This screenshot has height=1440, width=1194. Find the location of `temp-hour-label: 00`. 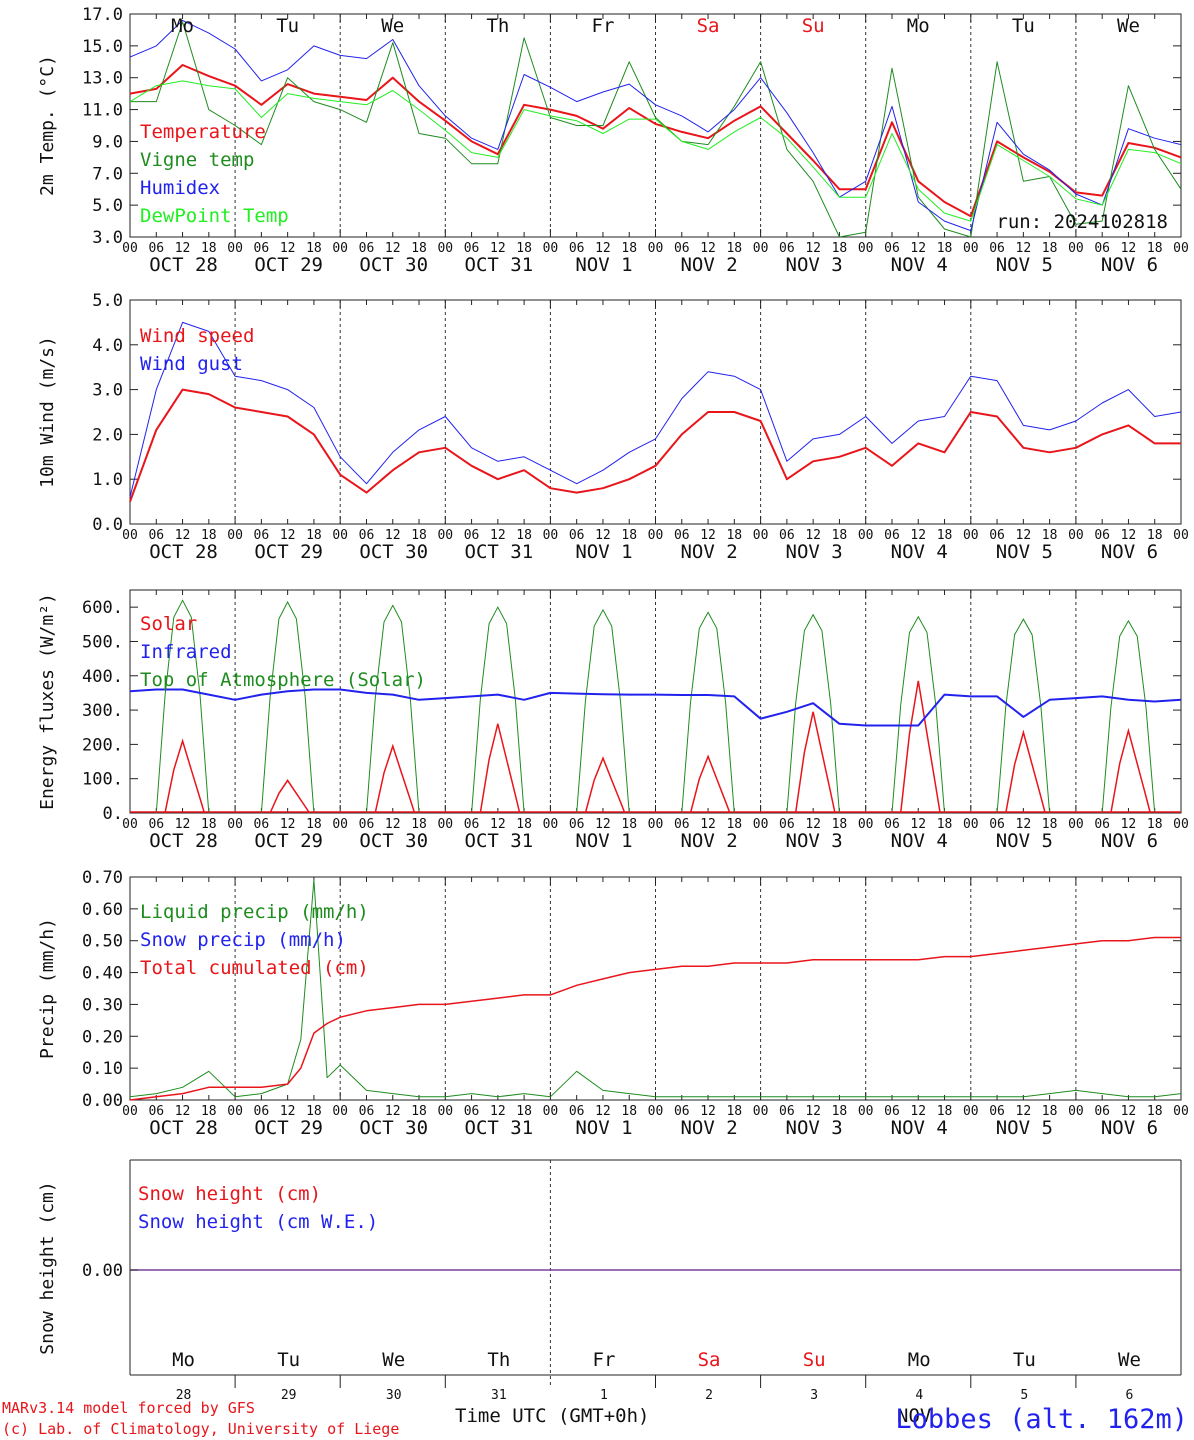

temp-hour-label: 00 is located at coordinates (445, 248).